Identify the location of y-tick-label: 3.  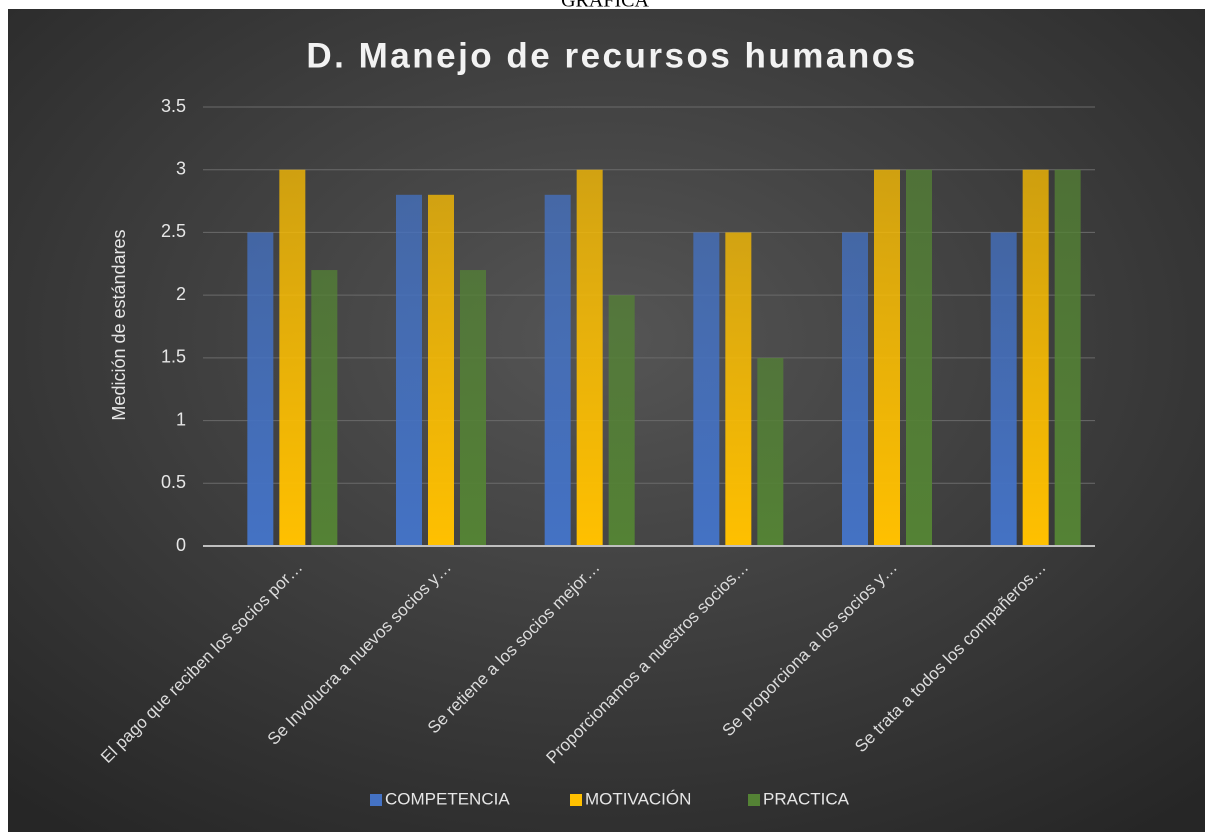
(181, 168).